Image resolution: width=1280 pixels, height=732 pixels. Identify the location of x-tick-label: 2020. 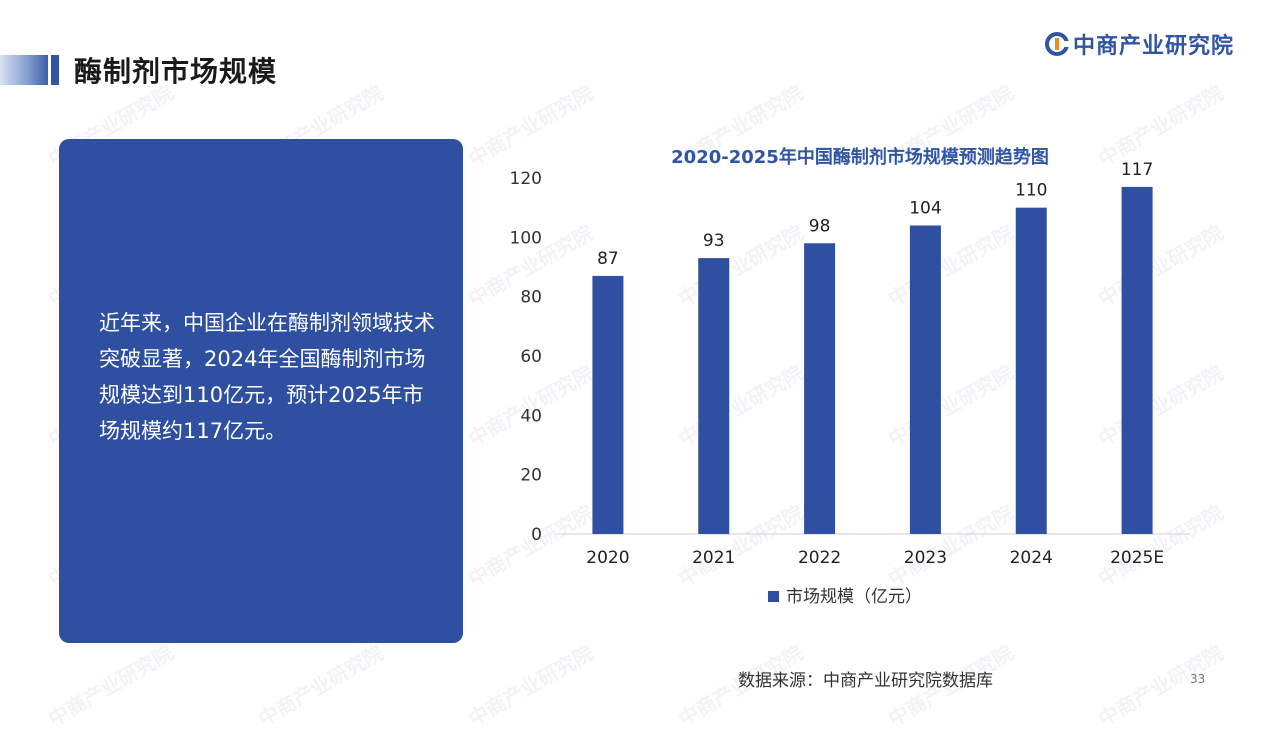
(607, 558).